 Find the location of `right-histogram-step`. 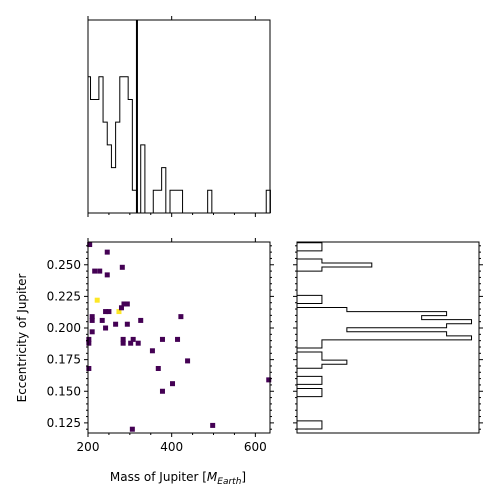

right-histogram-step is located at coordinates (384, 337).